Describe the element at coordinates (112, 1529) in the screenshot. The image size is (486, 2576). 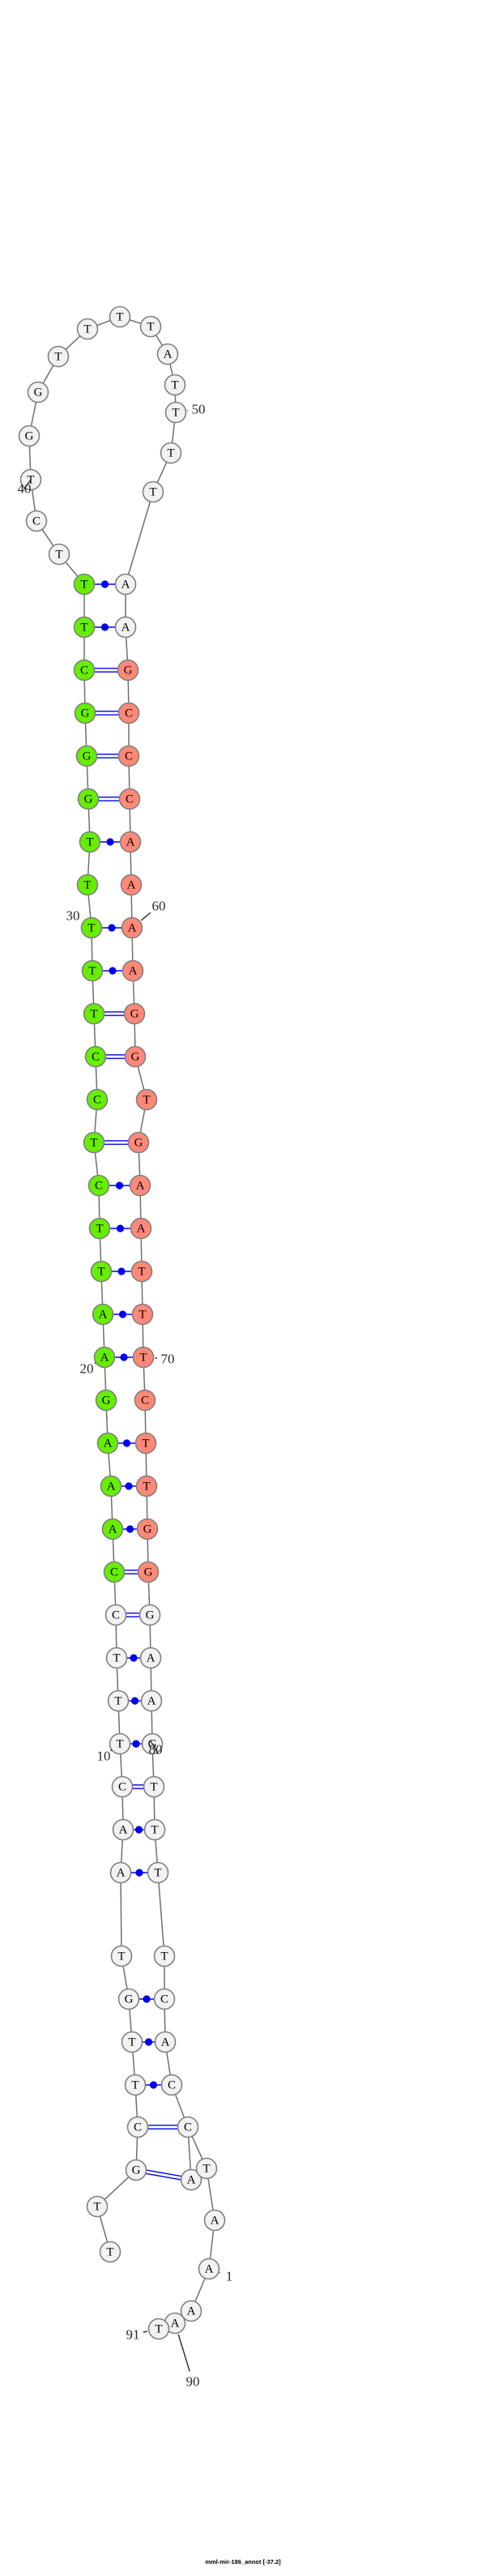
I see `nucleotide-17: A` at that location.